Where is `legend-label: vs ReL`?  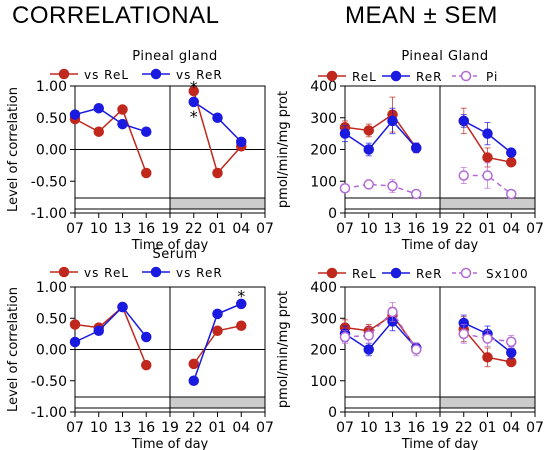 legend-label: vs ReL is located at coordinates (106, 75).